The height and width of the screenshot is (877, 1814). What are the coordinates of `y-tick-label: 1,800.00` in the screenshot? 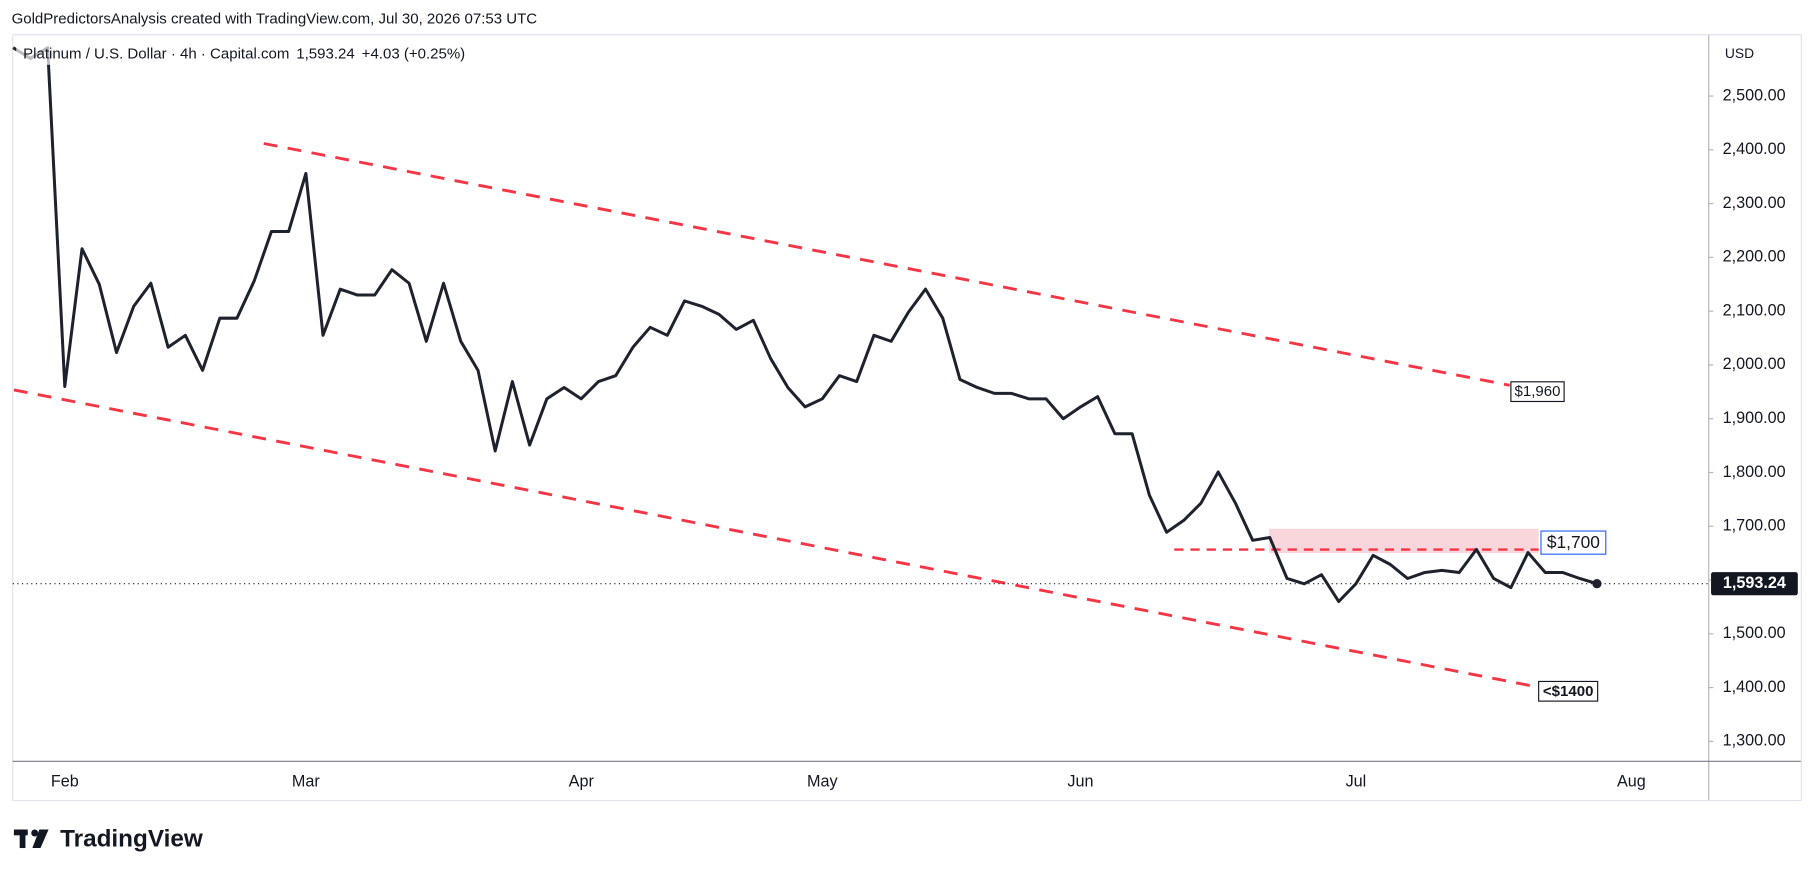 It's located at (1754, 472).